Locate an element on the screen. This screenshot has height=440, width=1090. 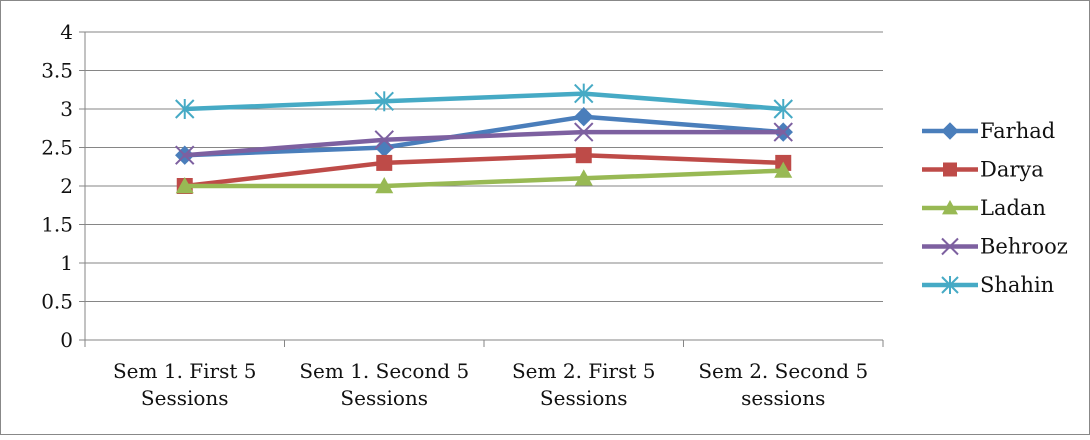
series-shahin is located at coordinates (484, 101).